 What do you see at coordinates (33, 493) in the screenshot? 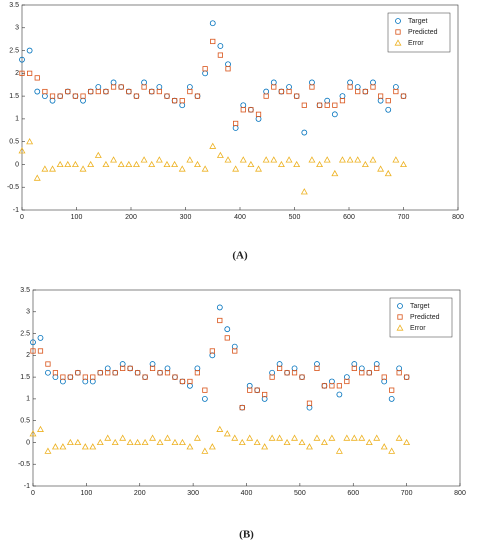
I see `x-tick-label: 0` at bounding box center [33, 493].